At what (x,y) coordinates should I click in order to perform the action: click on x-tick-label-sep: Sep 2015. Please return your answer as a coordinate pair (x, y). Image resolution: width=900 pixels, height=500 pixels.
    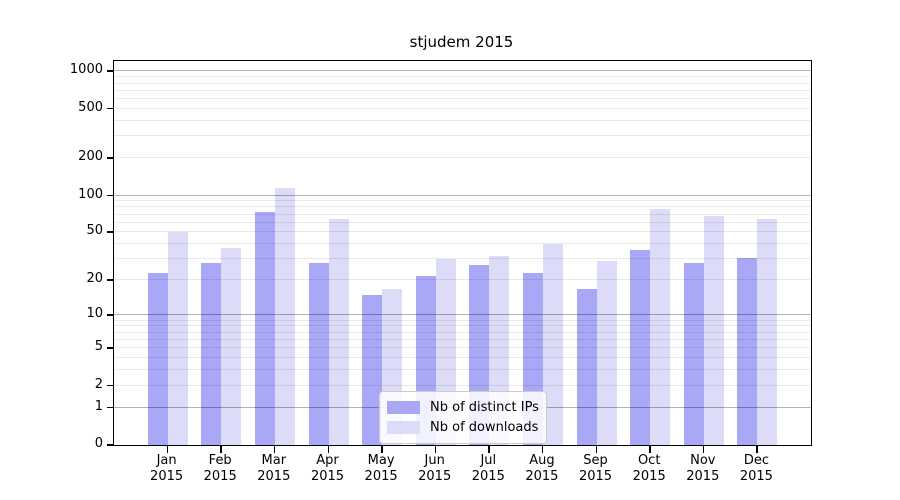
    Looking at the image, I should click on (596, 469).